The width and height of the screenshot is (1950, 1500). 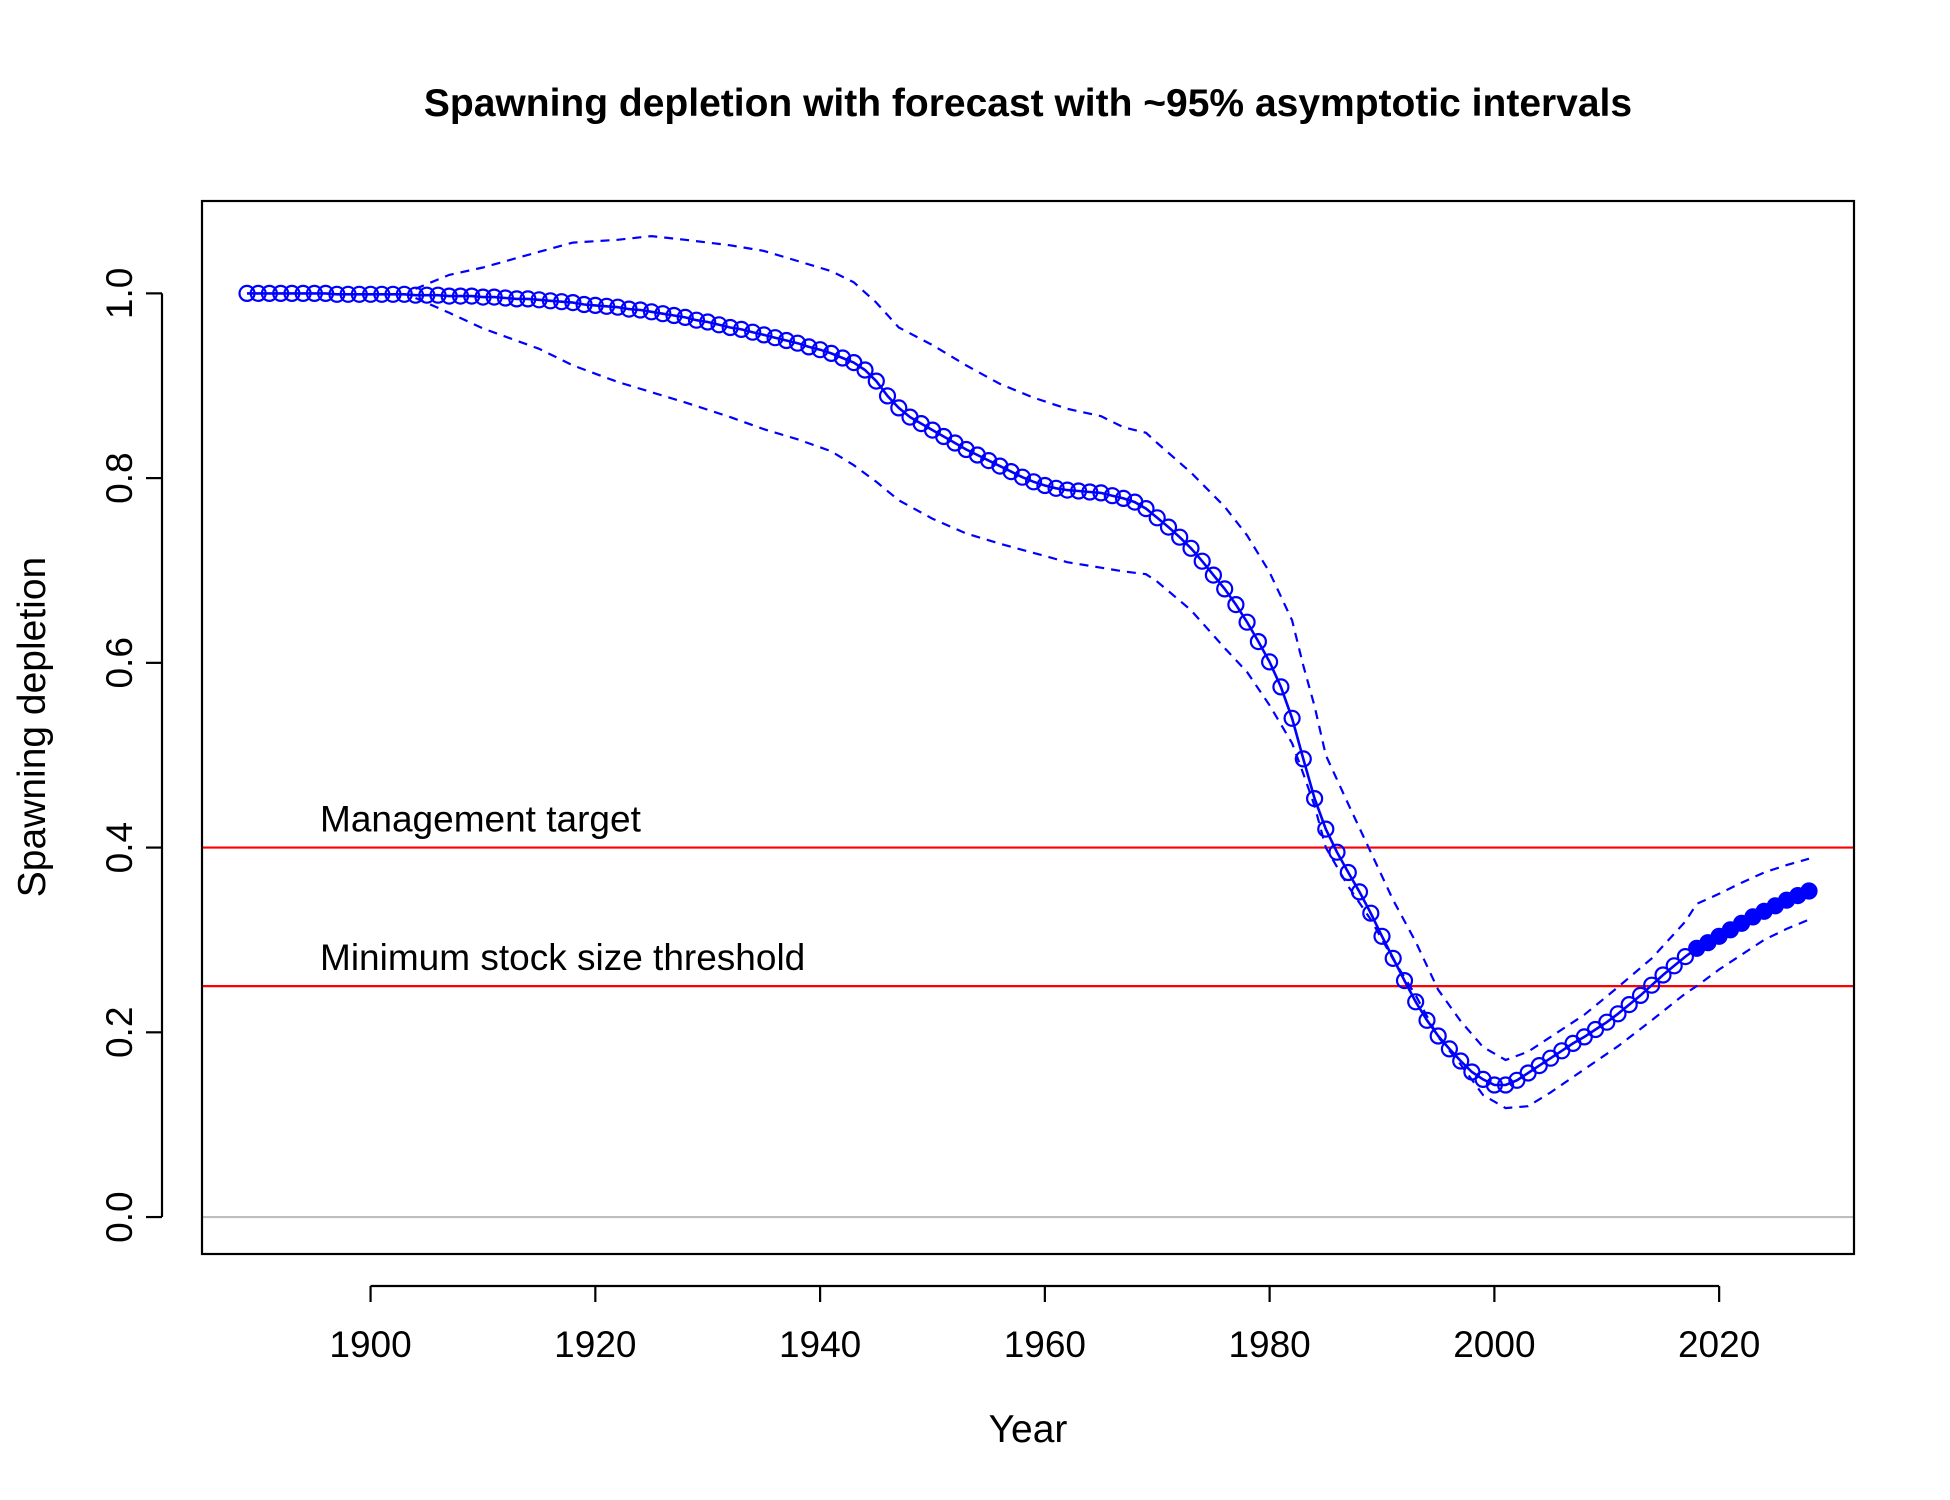 I want to click on x-tick-label: 1940, so click(x=820, y=1344).